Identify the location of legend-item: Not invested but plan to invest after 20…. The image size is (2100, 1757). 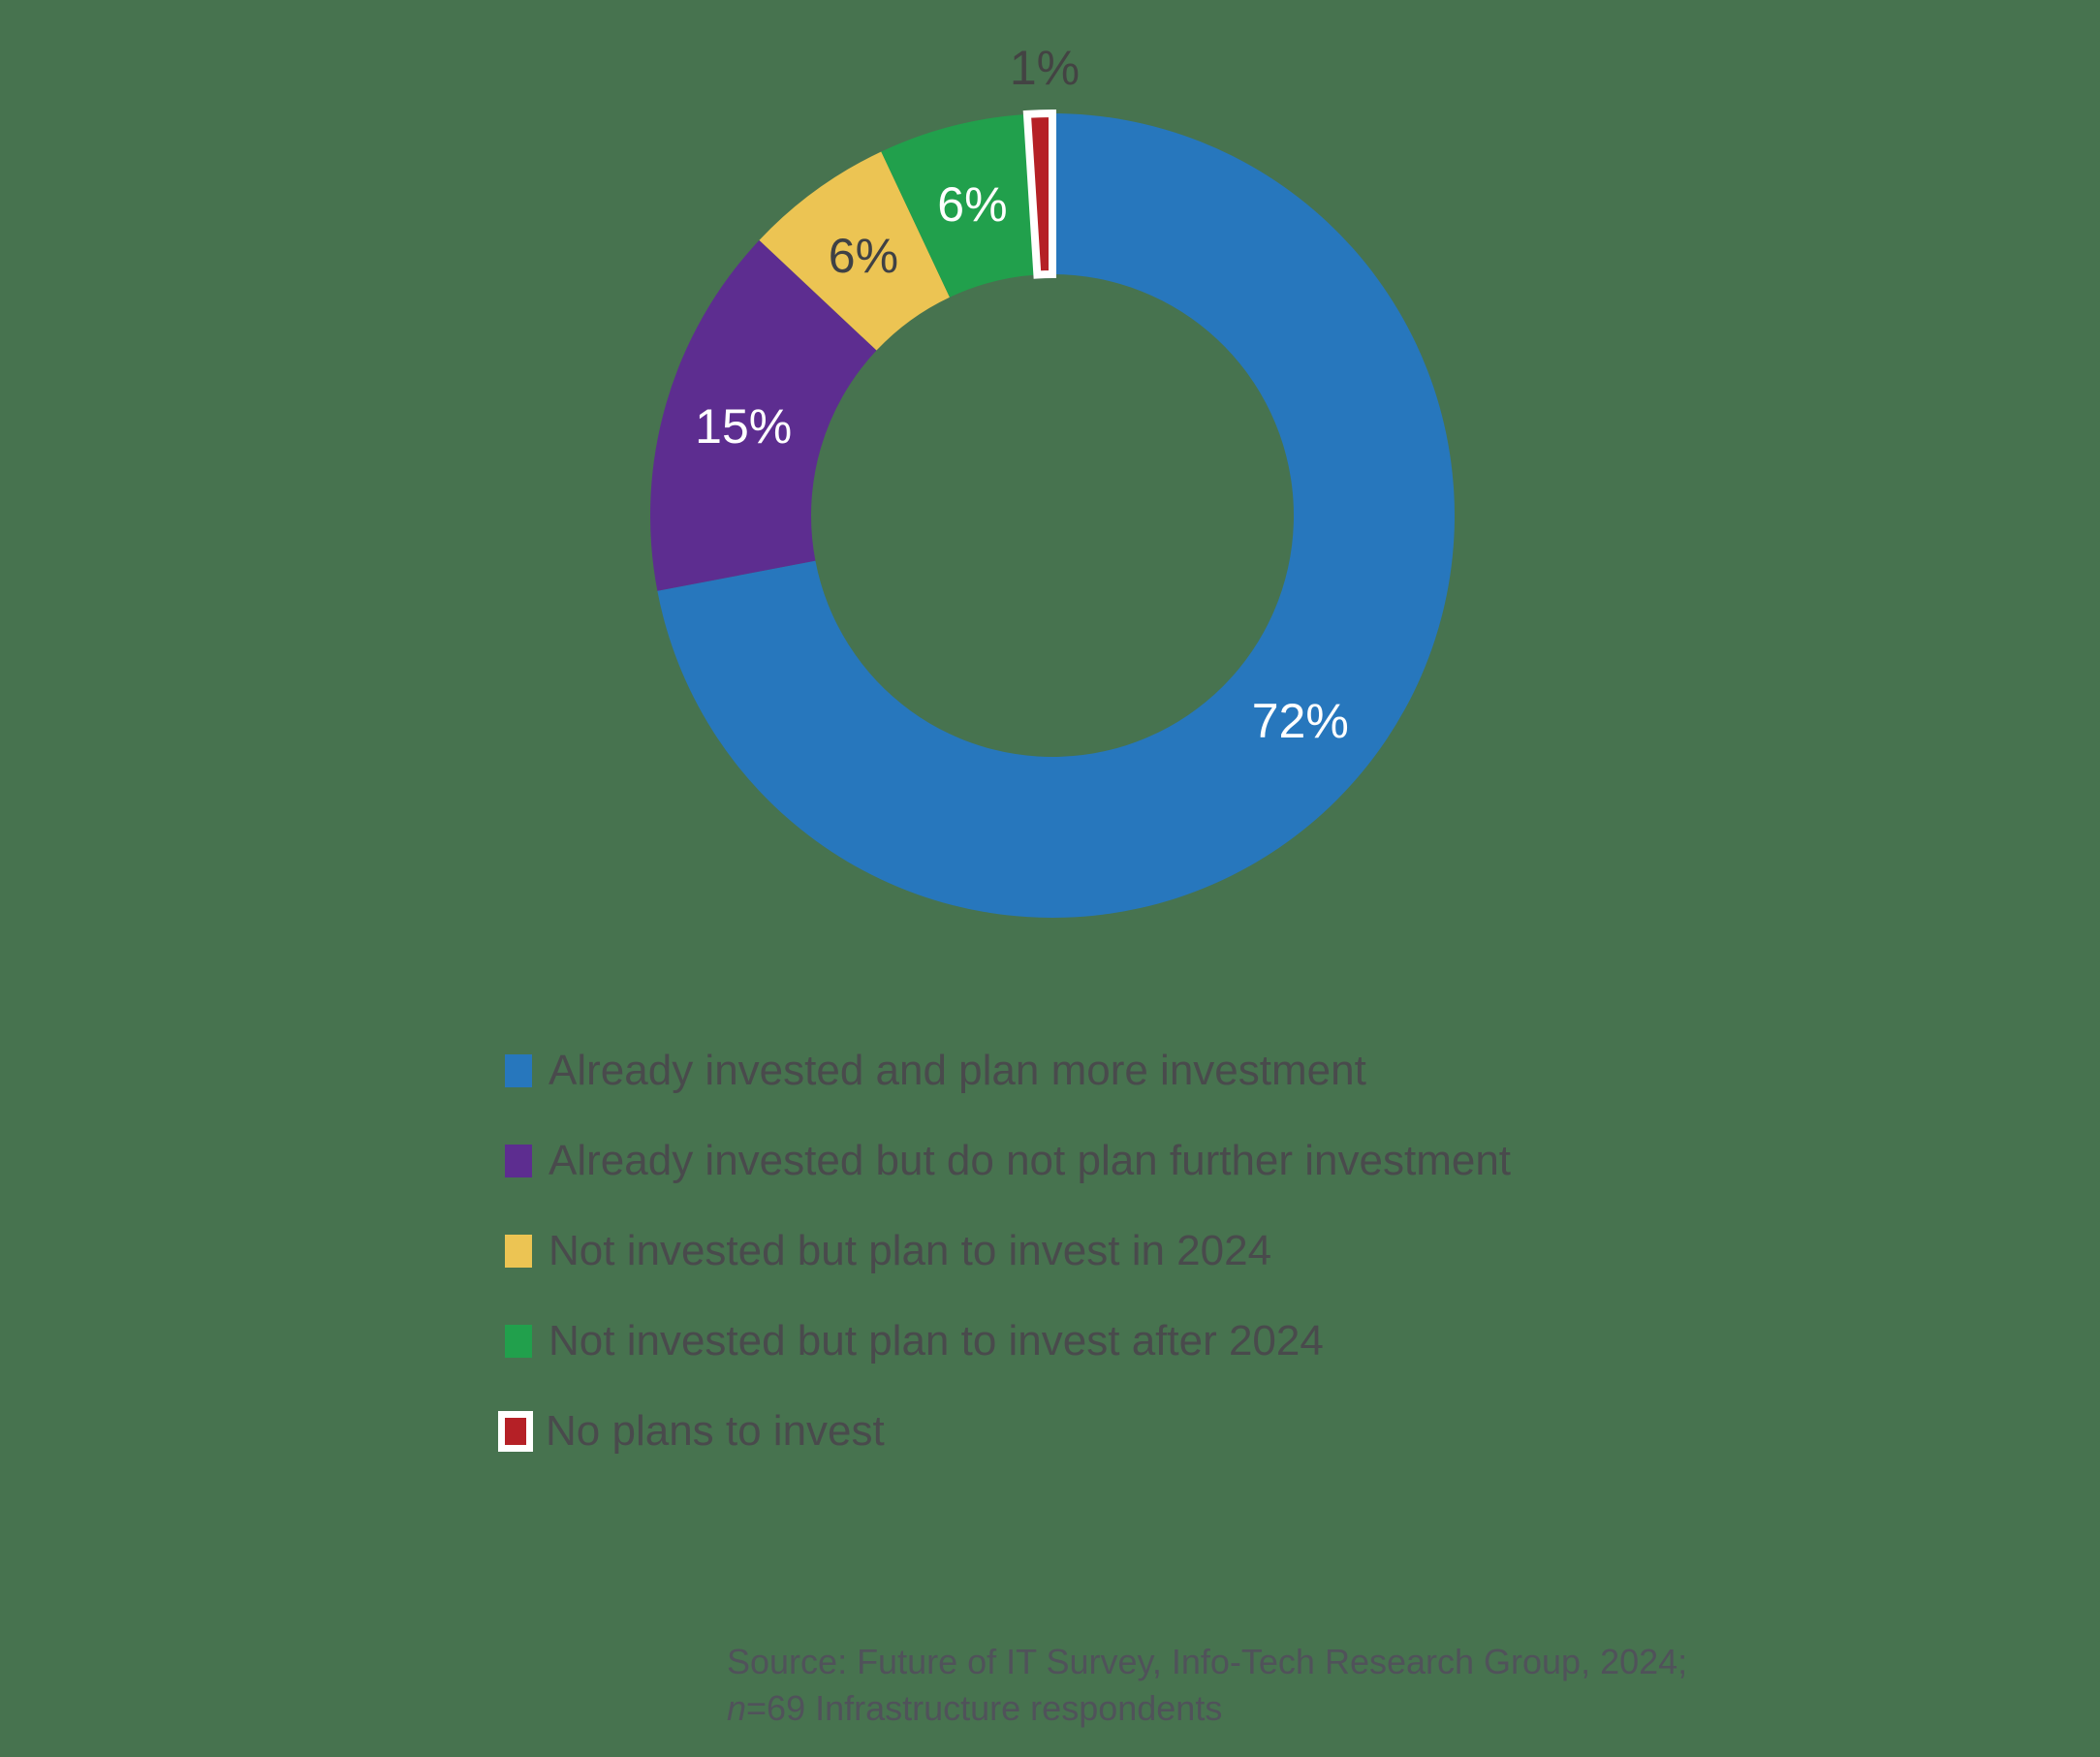
(1008, 1341).